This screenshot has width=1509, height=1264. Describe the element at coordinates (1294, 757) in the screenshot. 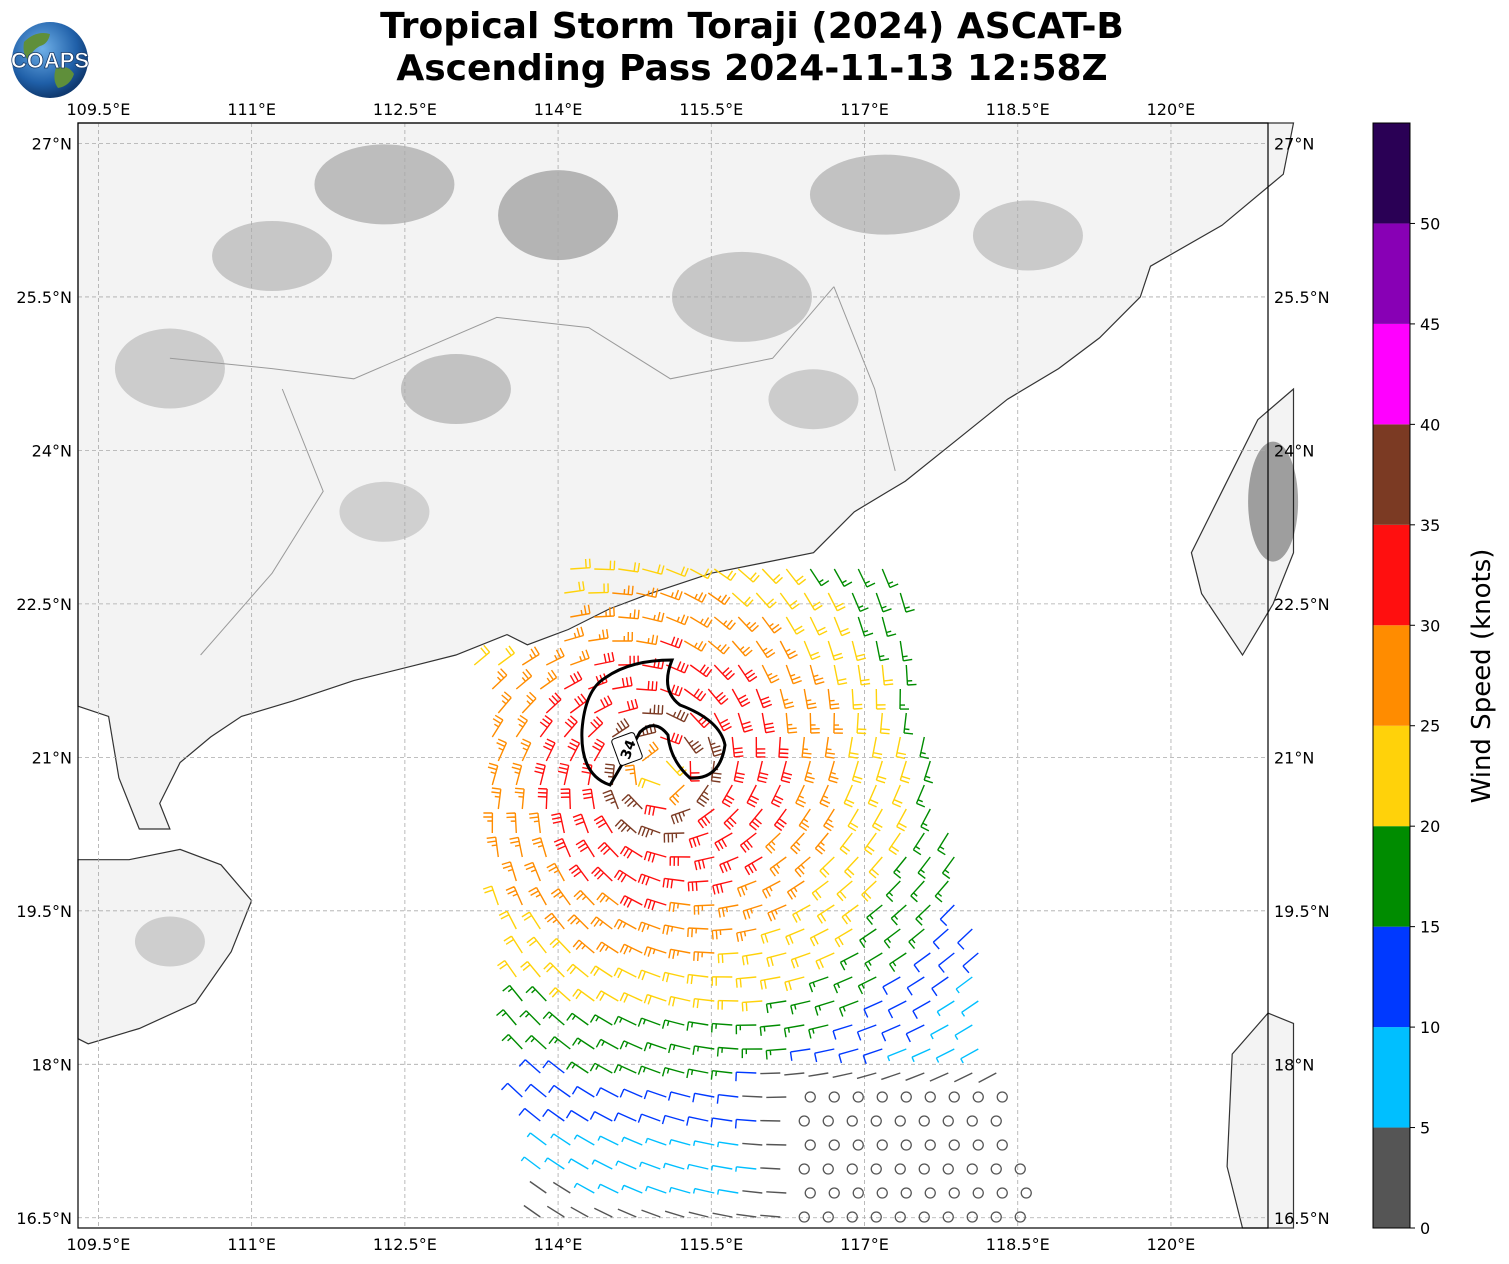

I see `lat-tick-right: 21°N` at that location.